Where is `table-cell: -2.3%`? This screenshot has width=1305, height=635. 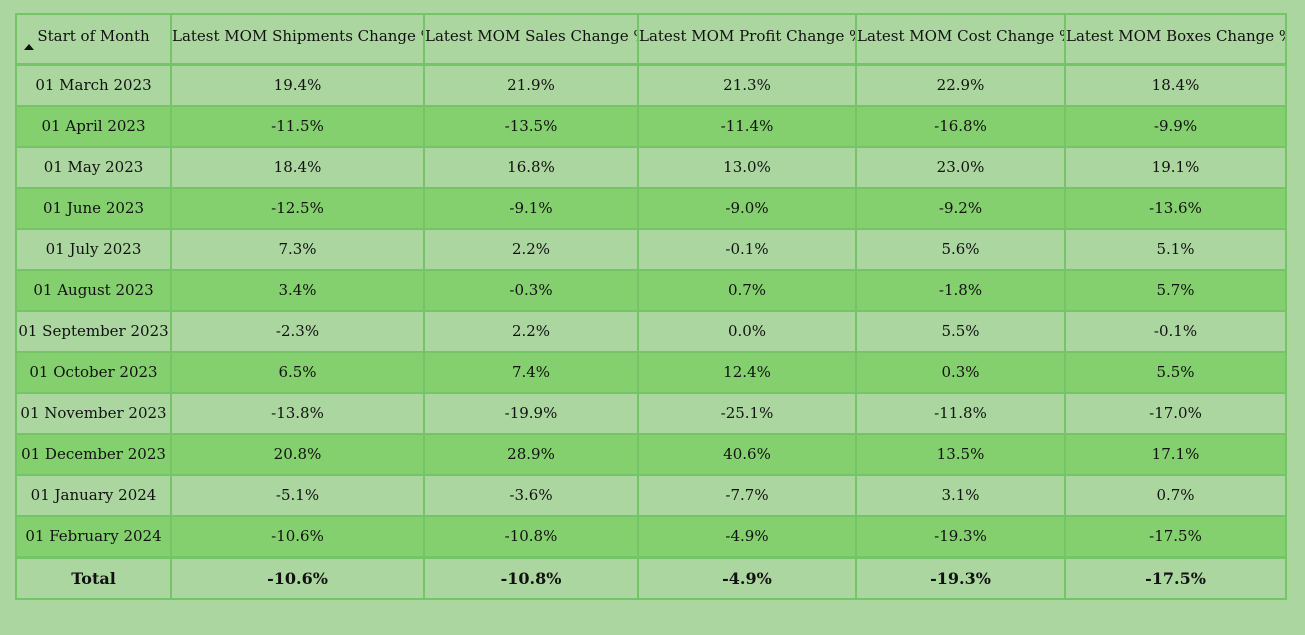
table-cell: -2.3% is located at coordinates (297, 331).